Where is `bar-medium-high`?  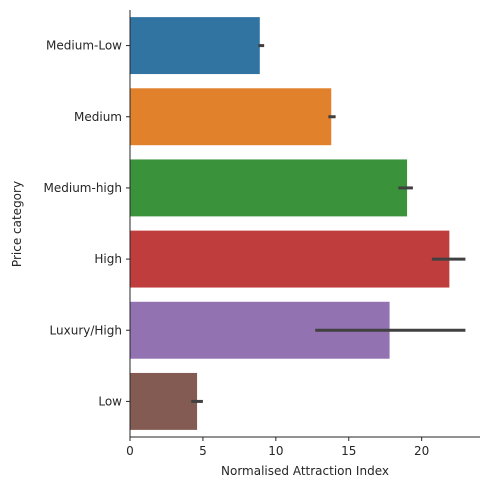
bar-medium-high is located at coordinates (269, 188).